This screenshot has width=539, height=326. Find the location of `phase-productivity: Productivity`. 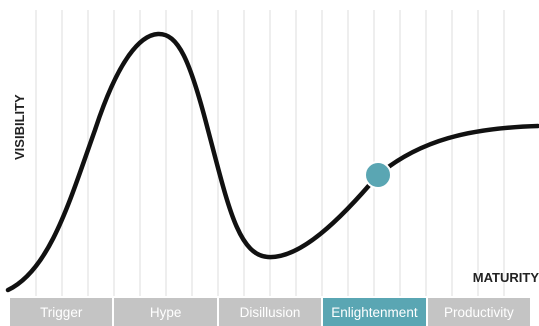

phase-productivity: Productivity is located at coordinates (479, 312).